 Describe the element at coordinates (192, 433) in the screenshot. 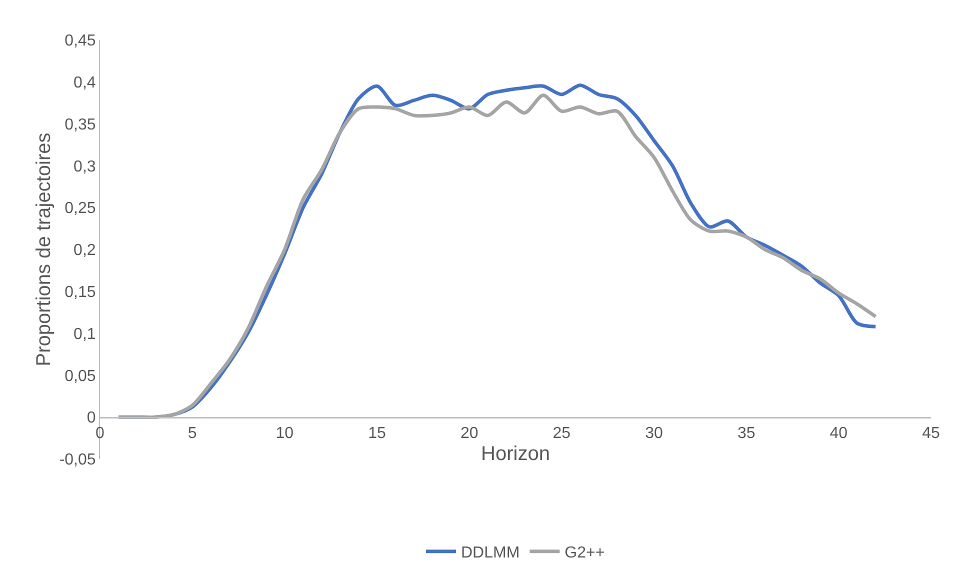

I see `x-tick-label: 5` at that location.